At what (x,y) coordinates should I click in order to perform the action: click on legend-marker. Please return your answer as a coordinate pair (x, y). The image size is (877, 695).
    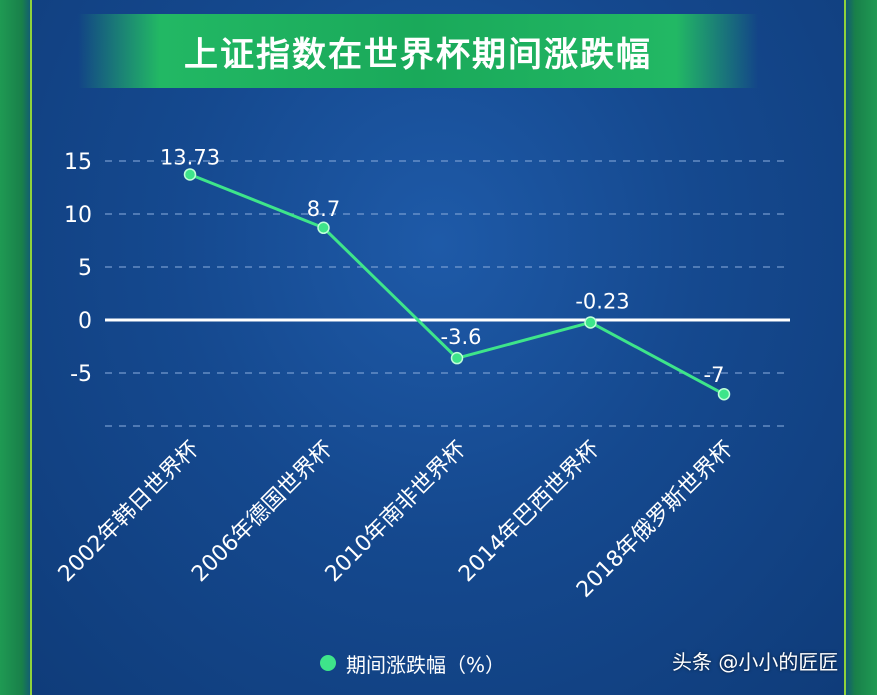
    Looking at the image, I should click on (328, 663).